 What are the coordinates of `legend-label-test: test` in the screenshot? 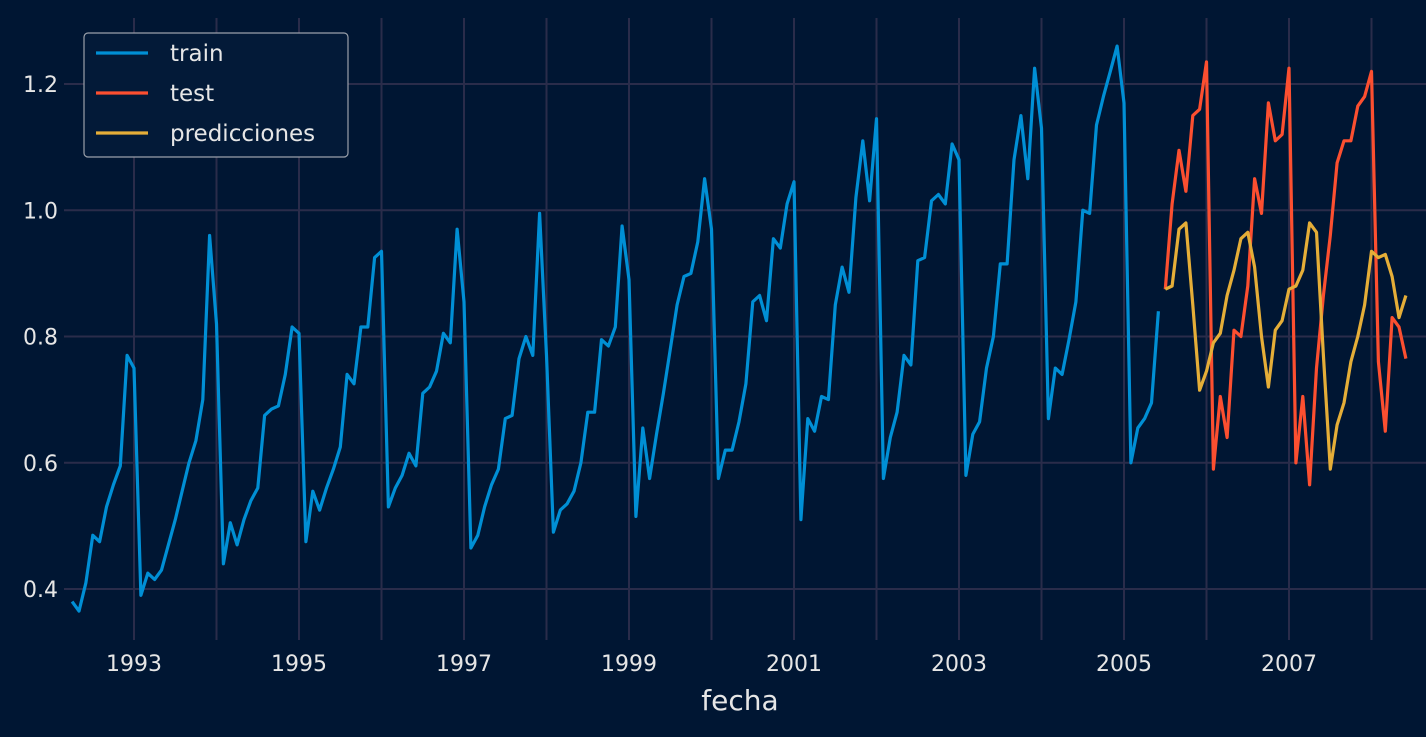 It's located at (192, 94).